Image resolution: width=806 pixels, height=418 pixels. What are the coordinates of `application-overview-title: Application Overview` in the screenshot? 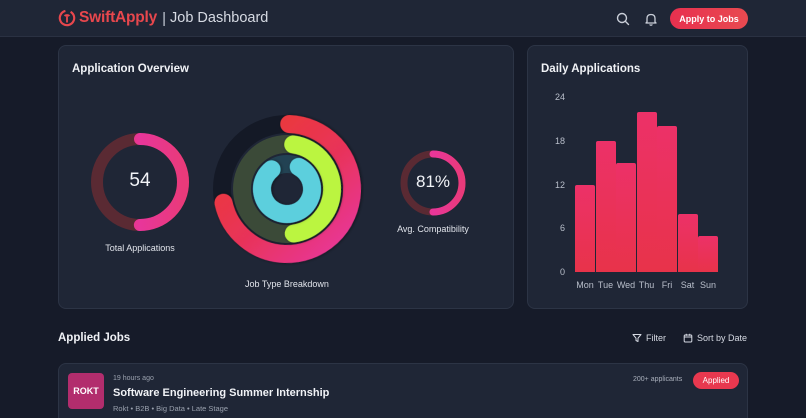 It's located at (130, 69).